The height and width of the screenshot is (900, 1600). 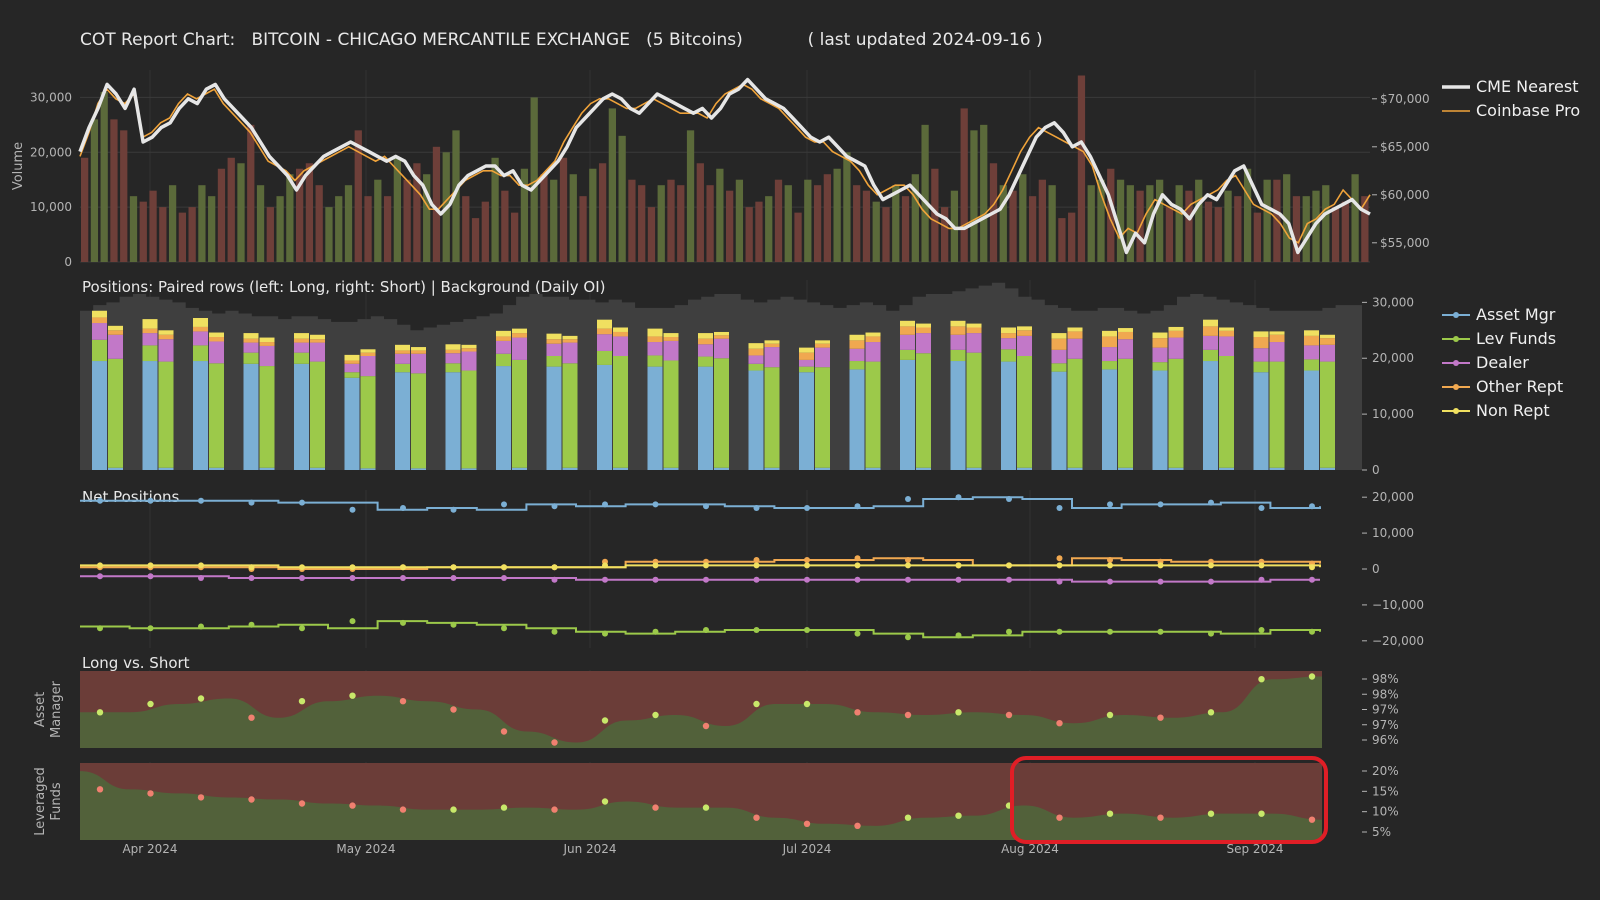 What do you see at coordinates (40, 801) in the screenshot?
I see `leveraged-funds-axis-label-line1: Leveraged` at bounding box center [40, 801].